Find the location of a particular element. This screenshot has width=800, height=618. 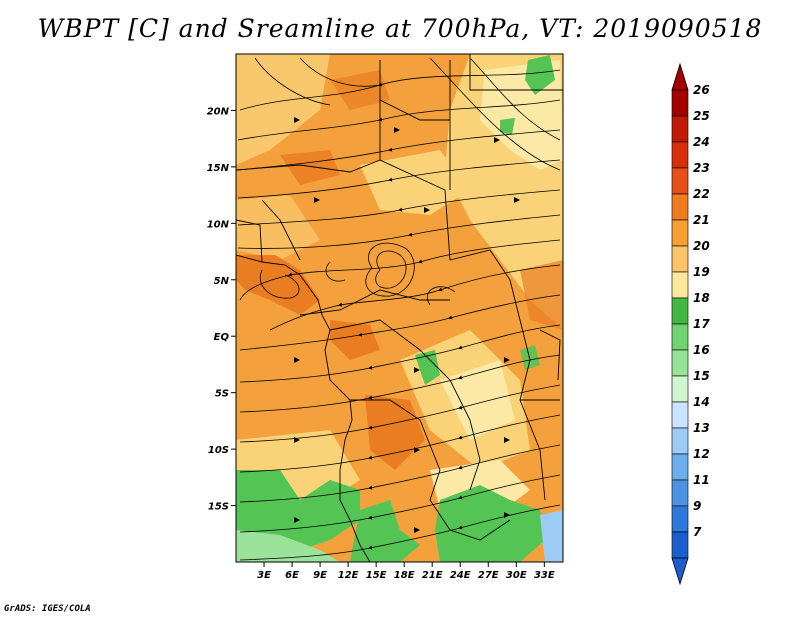

colorbar-label: 18 is located at coordinates (701, 298).